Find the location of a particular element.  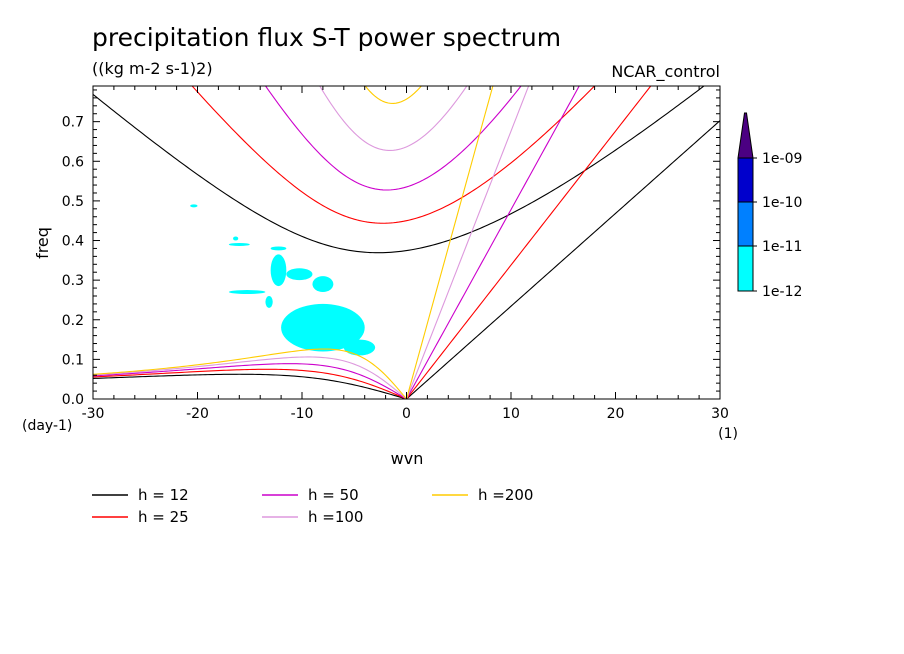

colorbar-label: 1e-12 is located at coordinates (782, 292).